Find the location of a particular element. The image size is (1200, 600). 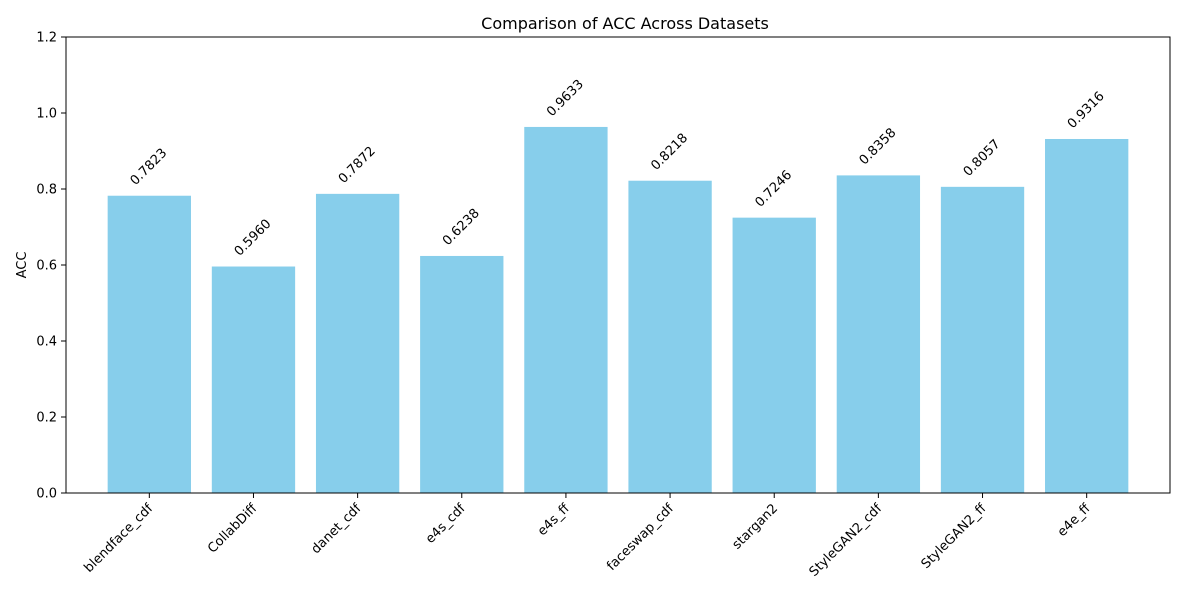

x-tick-label-blendface_cdf: blendface_cdf is located at coordinates (119, 538).